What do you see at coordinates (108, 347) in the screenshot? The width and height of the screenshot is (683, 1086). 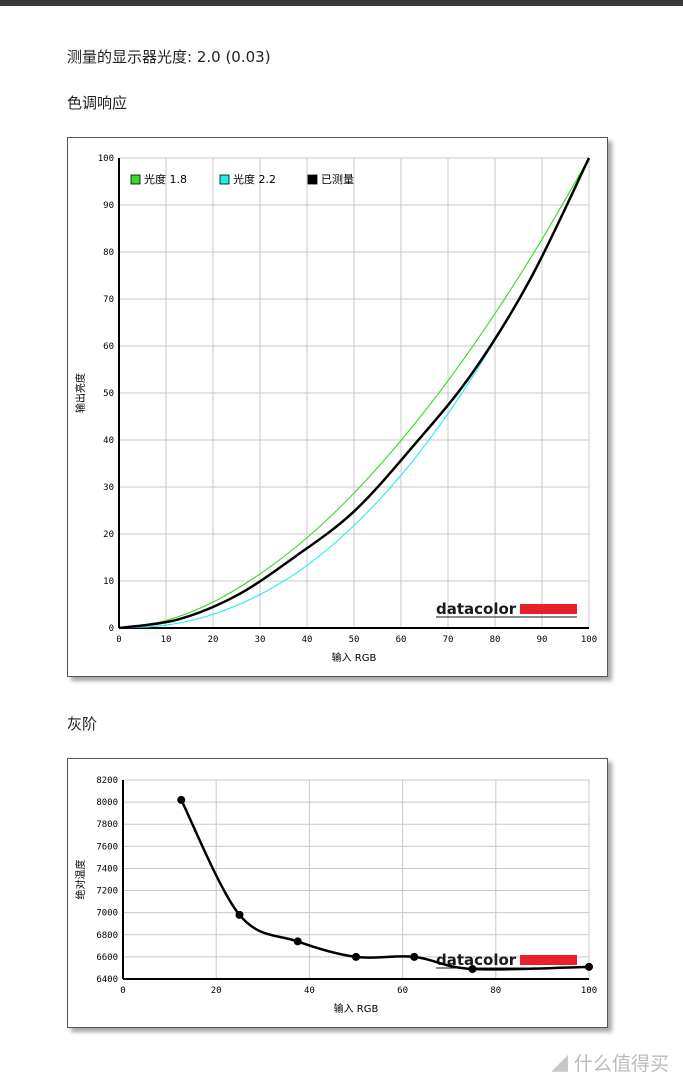 I see `y-tick-label: 60` at bounding box center [108, 347].